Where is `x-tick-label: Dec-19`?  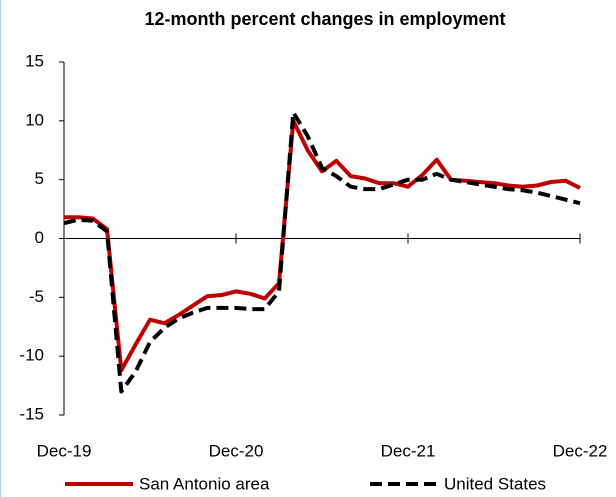
x-tick-label: Dec-19 is located at coordinates (64, 450).